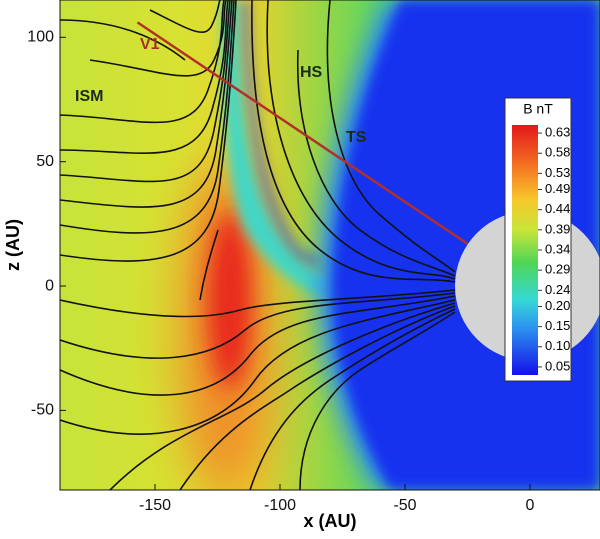 This screenshot has width=600, height=539. I want to click on field-hs-band, so click(276, 150).